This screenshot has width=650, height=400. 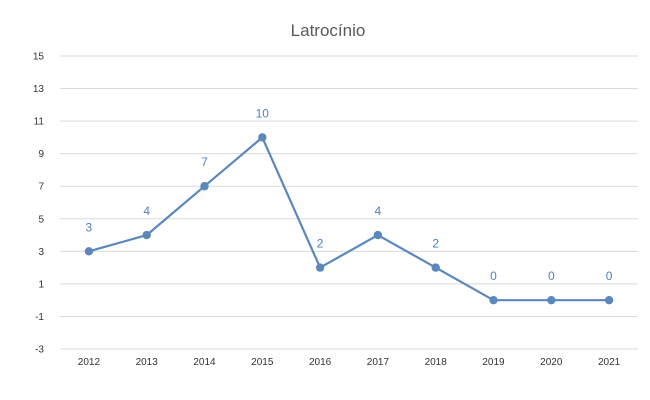 What do you see at coordinates (89, 227) in the screenshot?
I see `data-label: 3` at bounding box center [89, 227].